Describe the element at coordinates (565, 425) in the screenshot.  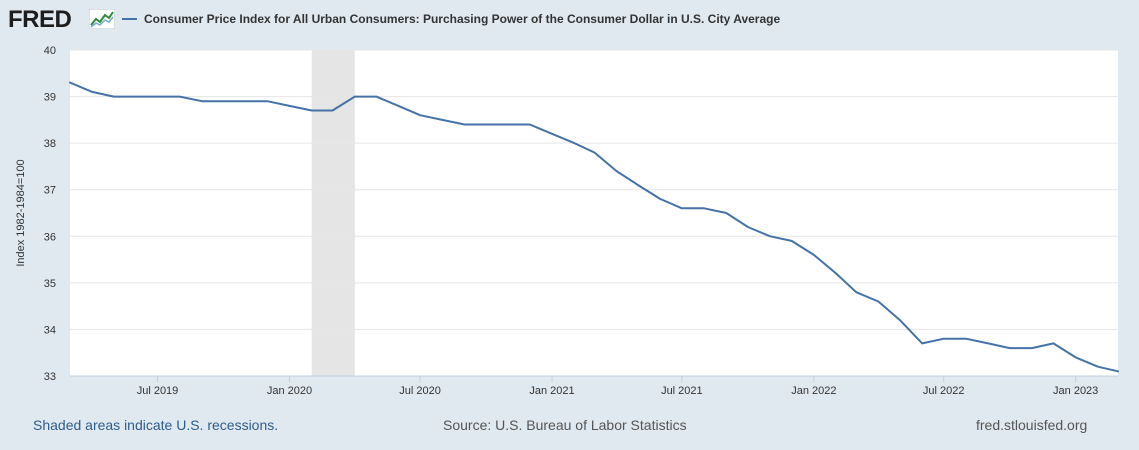
I see `source-note: Source: U.S. Bureau of Labor Statistics` at that location.